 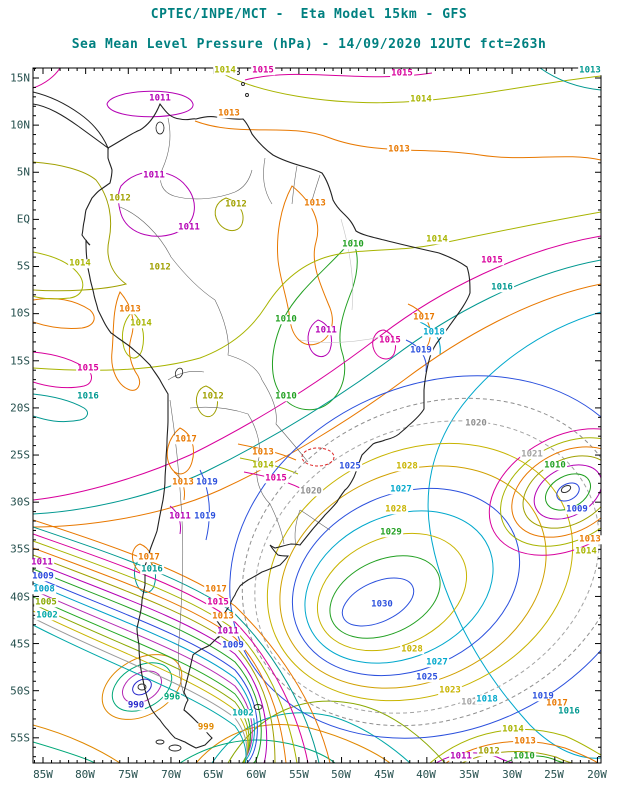 I want to click on lakes, so click(x=169, y=250).